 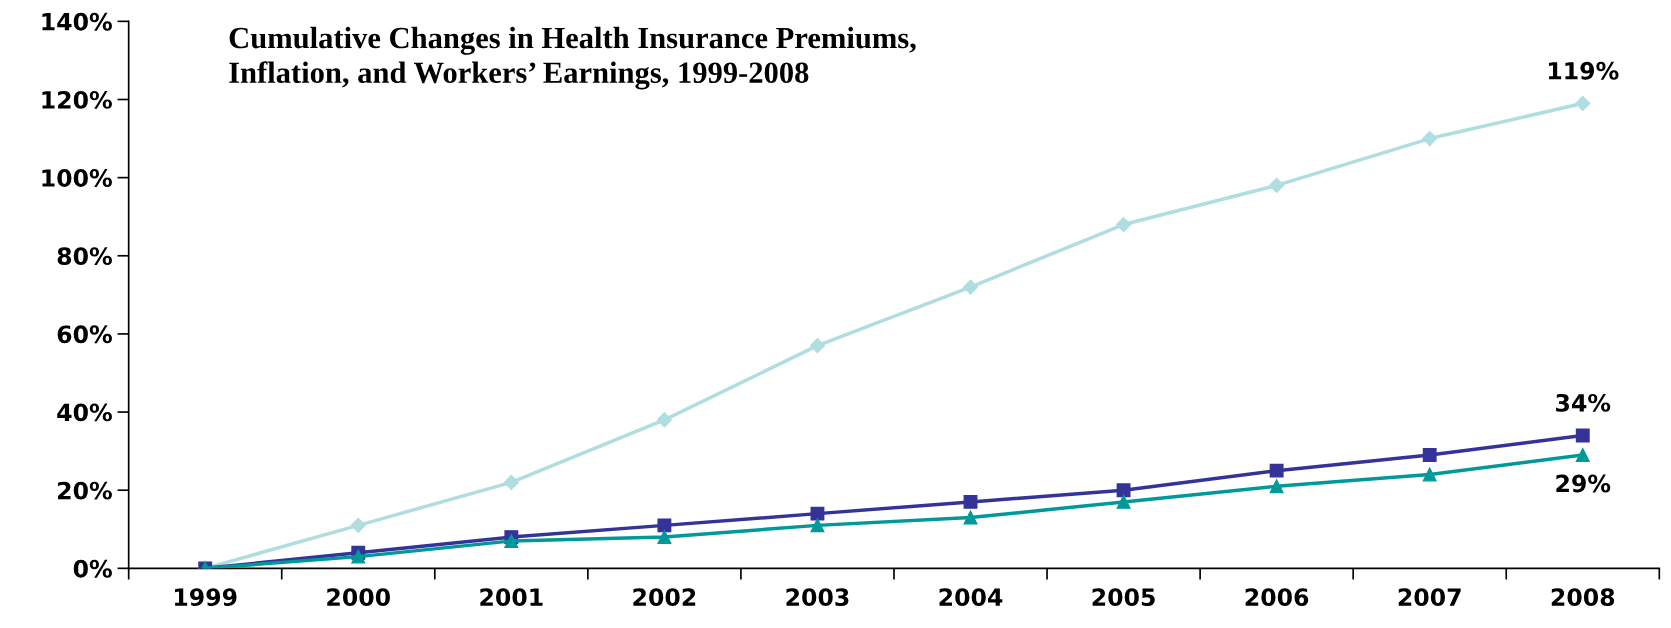 I want to click on x-tick-label: 2002, so click(x=664, y=597).